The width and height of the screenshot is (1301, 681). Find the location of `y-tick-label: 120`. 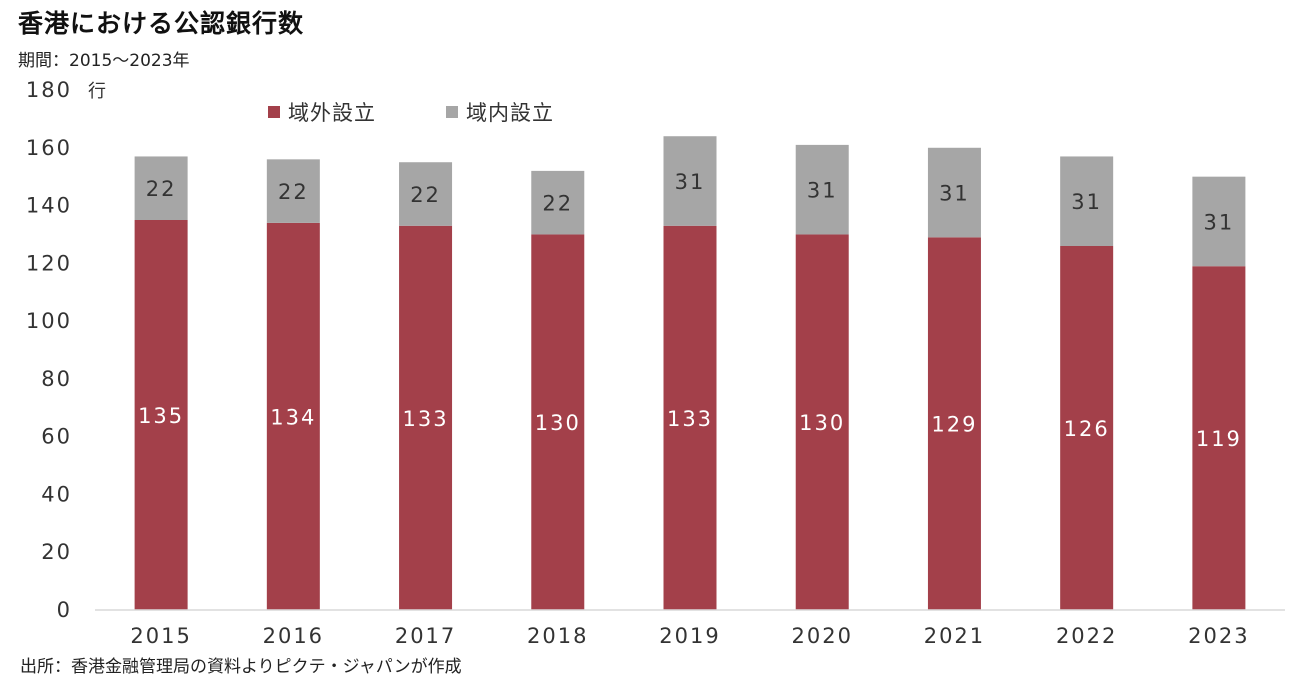

y-tick-label: 120 is located at coordinates (49, 263).